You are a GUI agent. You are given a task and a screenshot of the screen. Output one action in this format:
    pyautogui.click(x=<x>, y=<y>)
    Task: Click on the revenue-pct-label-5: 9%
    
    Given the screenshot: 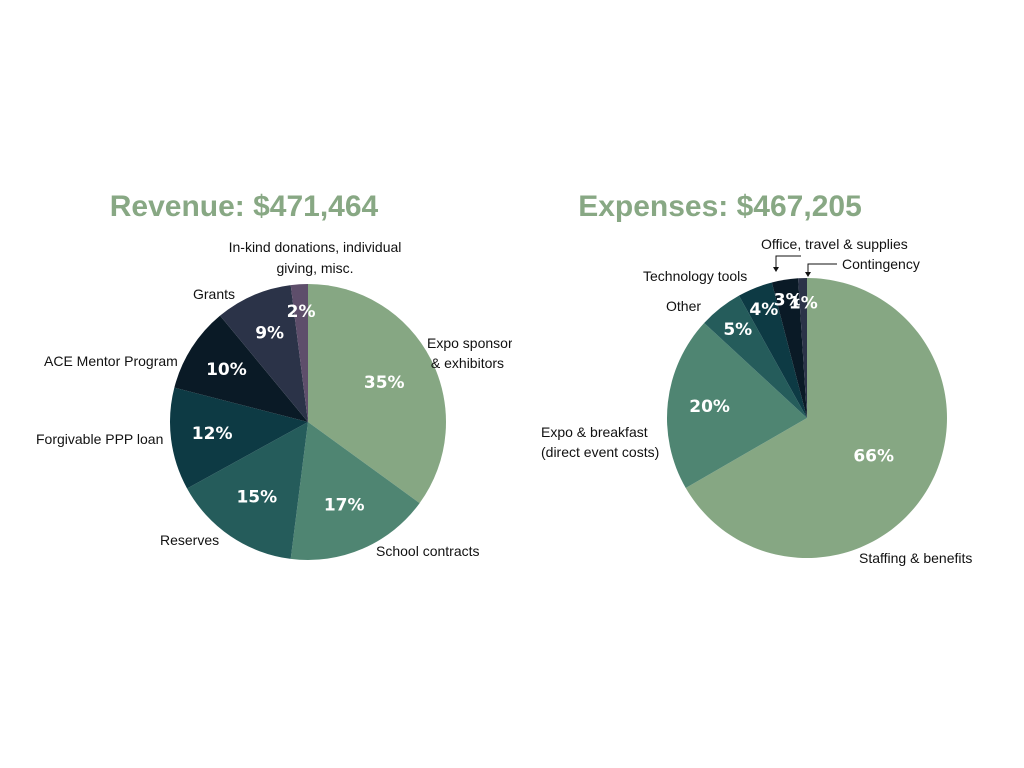 What is the action you would take?
    pyautogui.click(x=269, y=333)
    